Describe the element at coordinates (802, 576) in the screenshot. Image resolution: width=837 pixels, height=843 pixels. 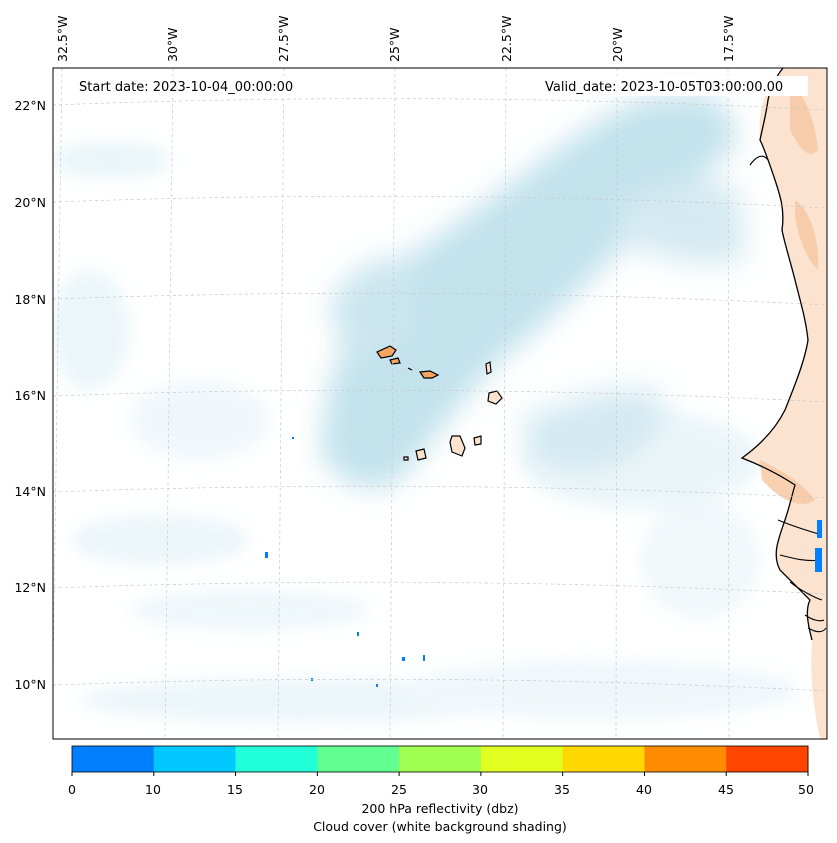
I see `border-lines` at that location.